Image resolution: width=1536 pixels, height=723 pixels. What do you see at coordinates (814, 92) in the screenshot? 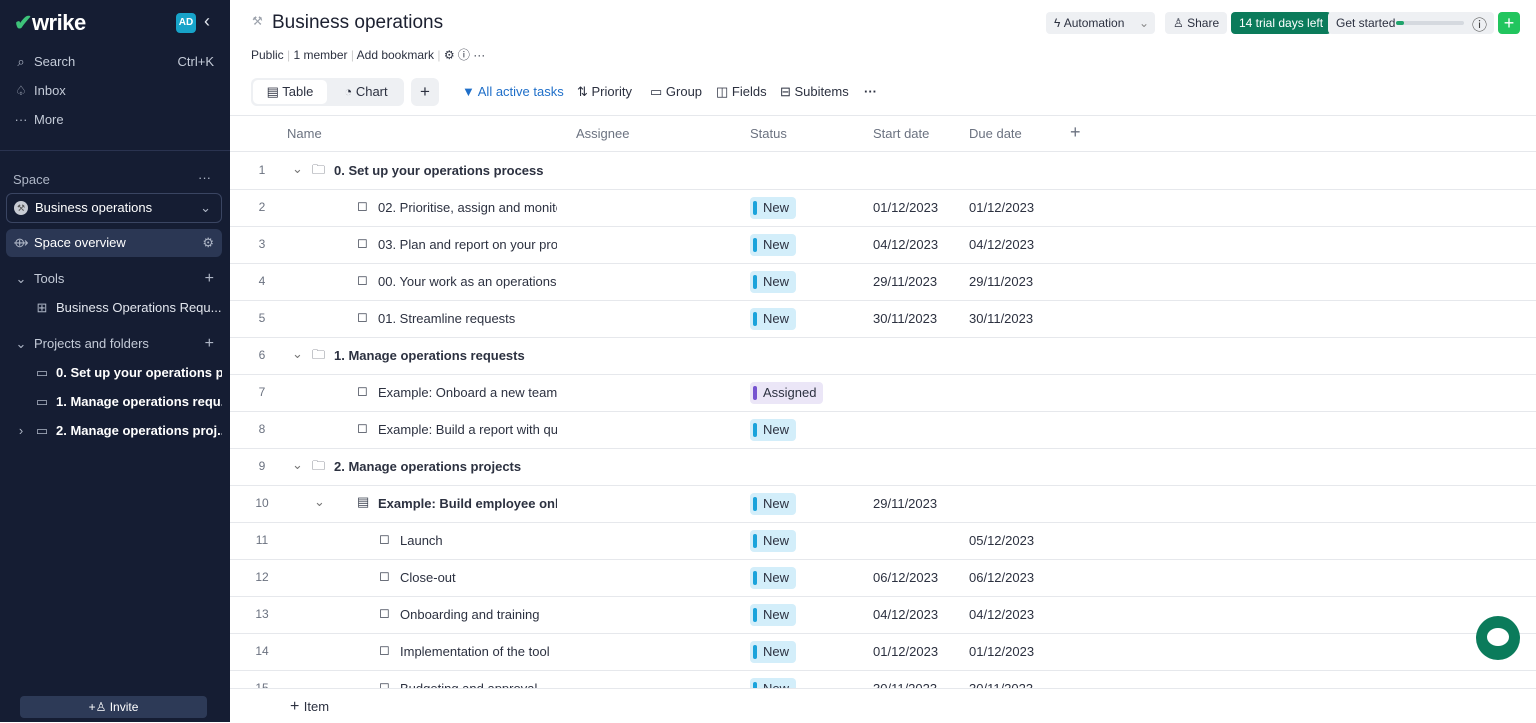
I see `subitems: ⊟ Subitems` at bounding box center [814, 92].